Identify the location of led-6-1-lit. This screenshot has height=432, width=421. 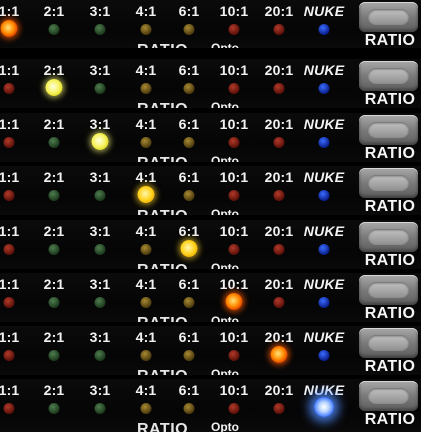
(189, 248).